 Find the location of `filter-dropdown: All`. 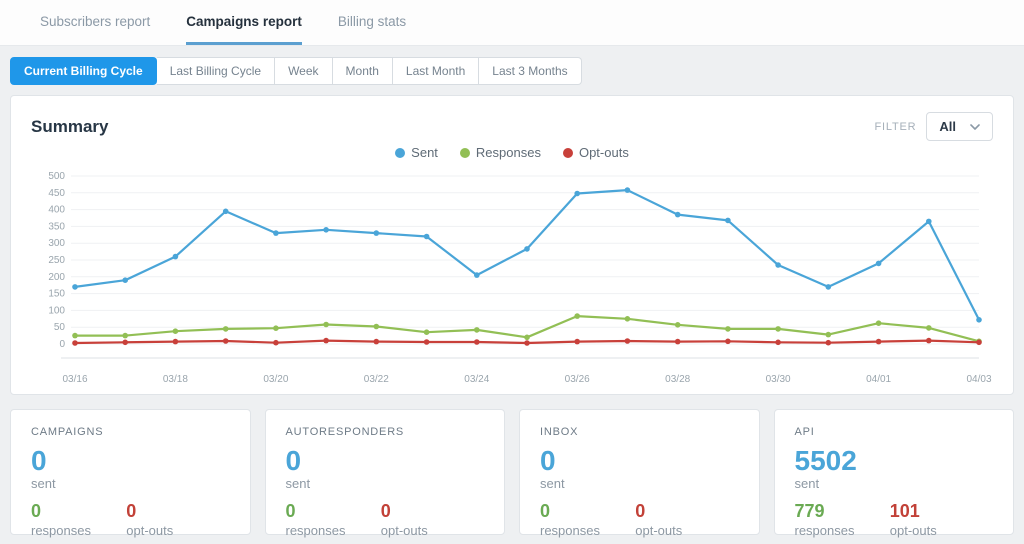

filter-dropdown: All is located at coordinates (959, 126).